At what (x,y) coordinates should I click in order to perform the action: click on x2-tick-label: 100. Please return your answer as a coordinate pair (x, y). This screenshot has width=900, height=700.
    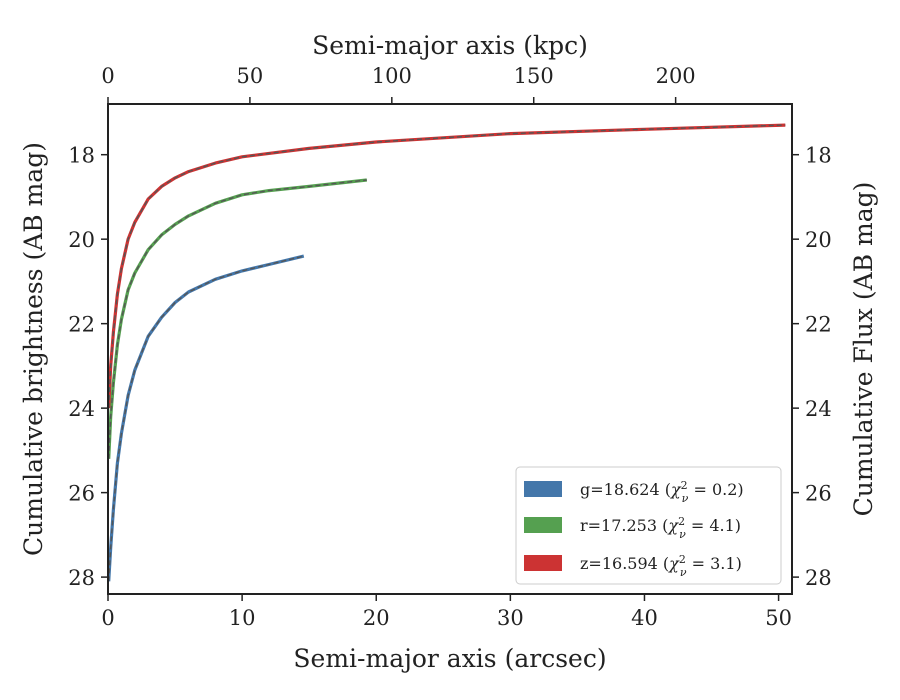
    Looking at the image, I should click on (392, 76).